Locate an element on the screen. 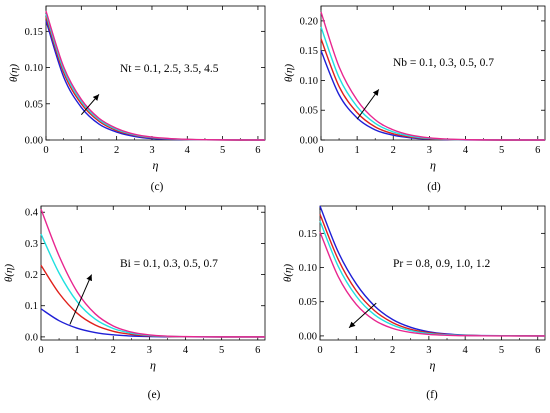 This screenshot has height=413, width=550. chart-e-xtick-label-4: 4 is located at coordinates (186, 350).